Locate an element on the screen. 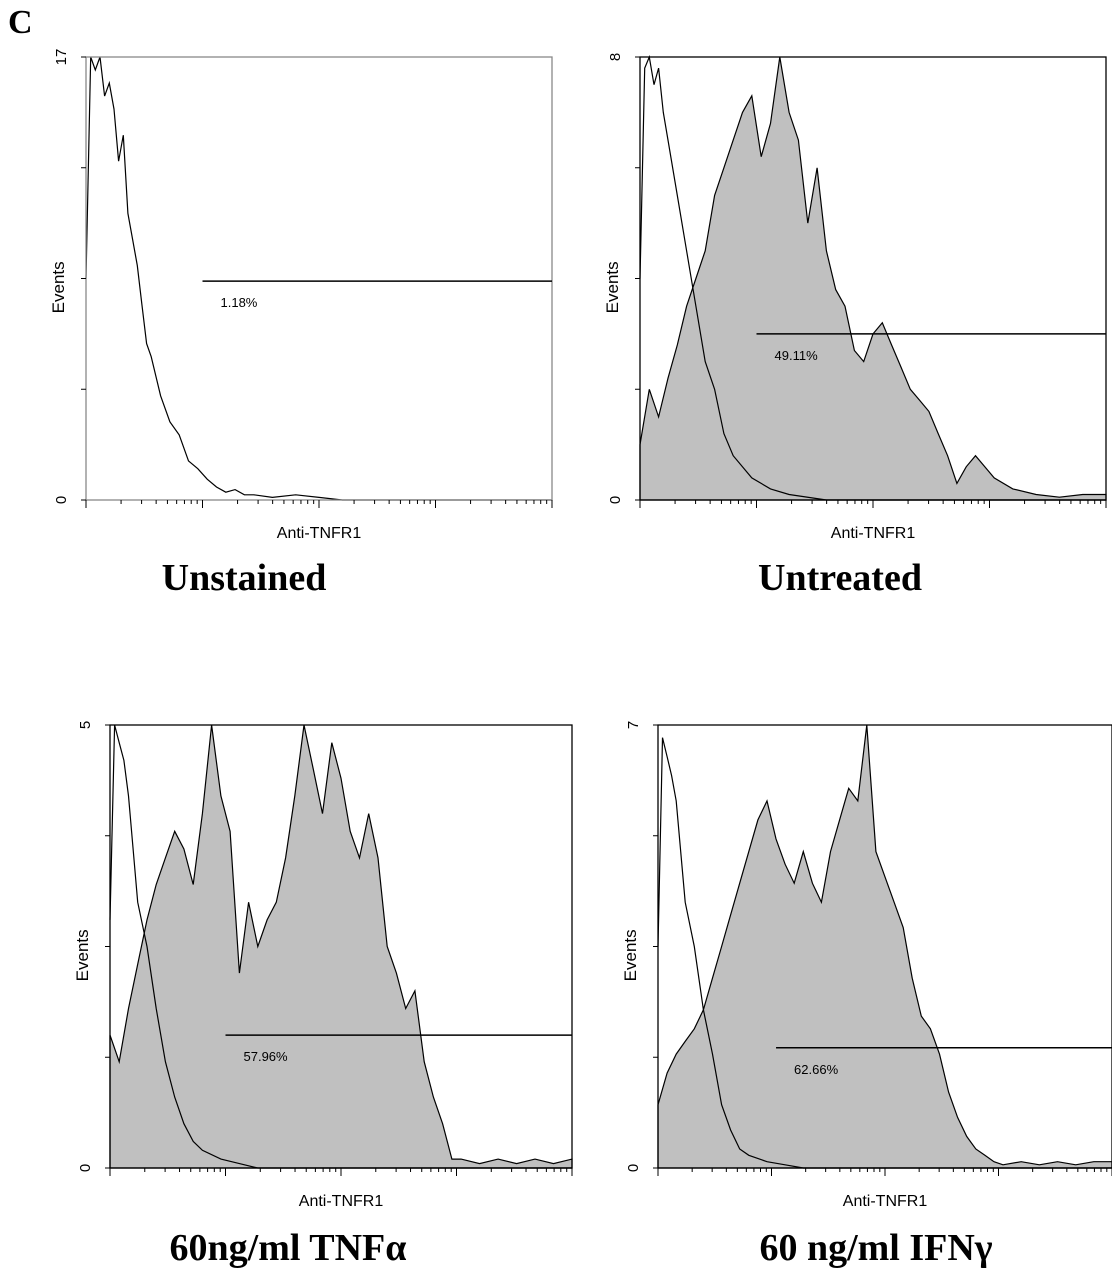 Image resolution: width=1112 pixels, height=1274 pixels. caption-unstained: Unstained is located at coordinates (244, 578).